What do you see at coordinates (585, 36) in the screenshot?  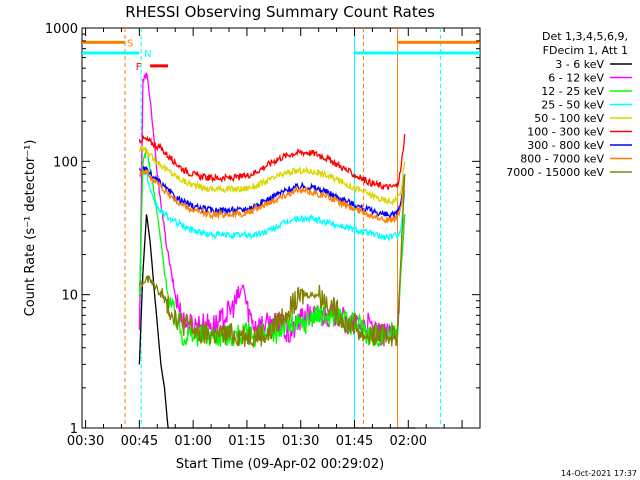 I see `legend-title-line: Det 1,3,4,5,6,9,` at bounding box center [585, 36].